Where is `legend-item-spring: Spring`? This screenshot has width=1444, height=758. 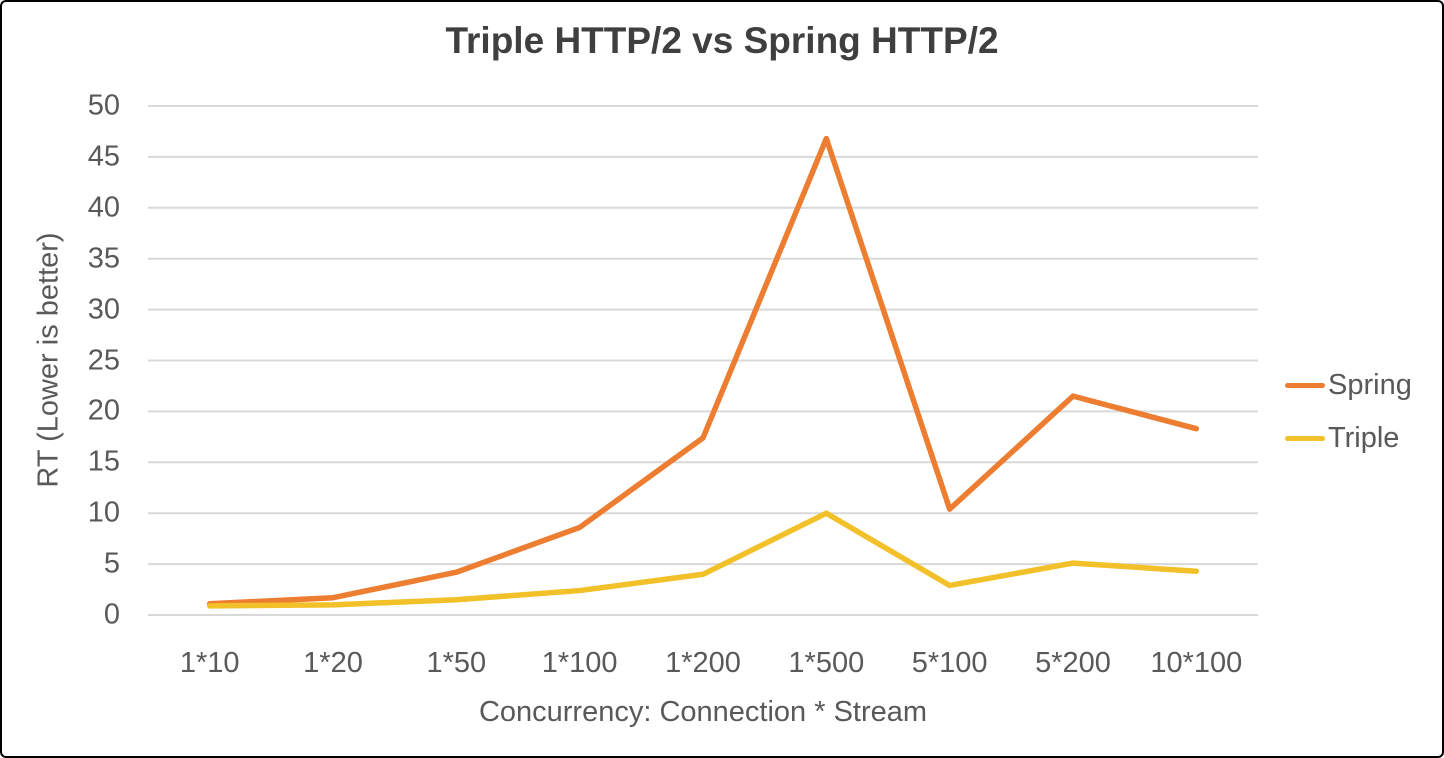 legend-item-spring: Spring is located at coordinates (1348, 385).